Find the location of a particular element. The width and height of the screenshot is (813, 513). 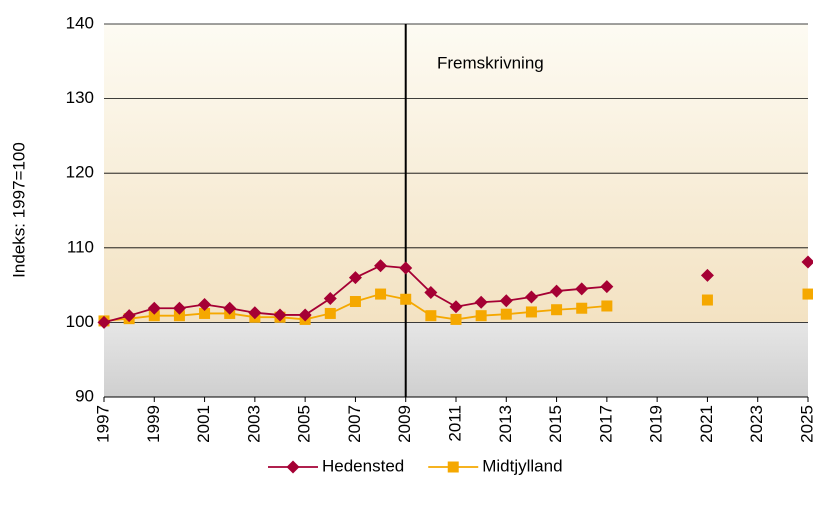

y-axis-label: Indeks: 1997=100 is located at coordinates (18, 210).